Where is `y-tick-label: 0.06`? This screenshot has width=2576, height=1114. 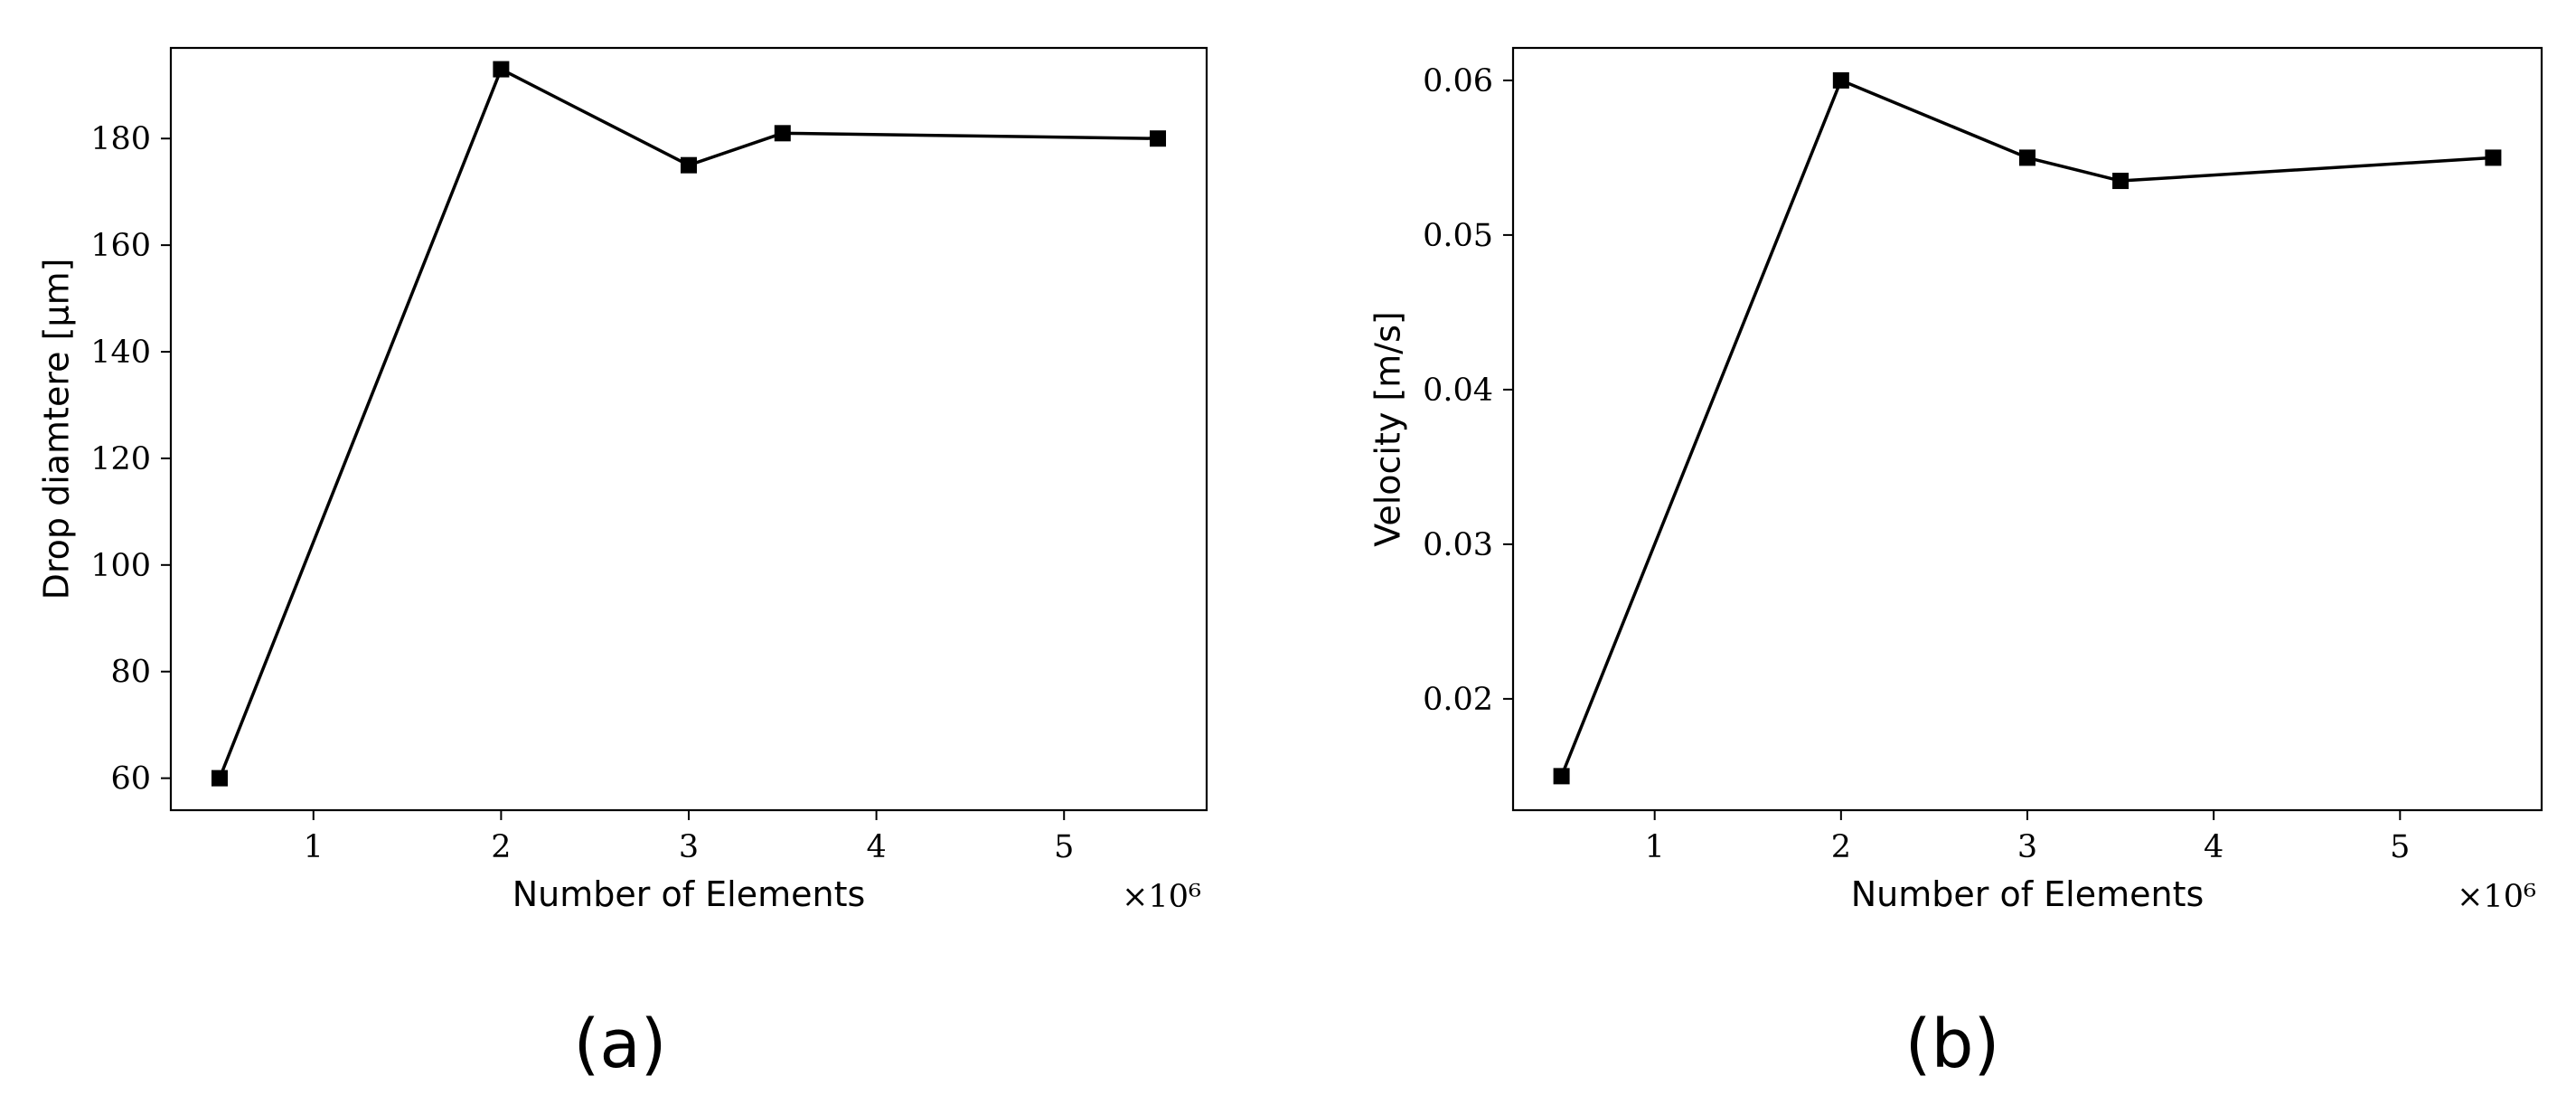 y-tick-label: 0.06 is located at coordinates (1458, 81).